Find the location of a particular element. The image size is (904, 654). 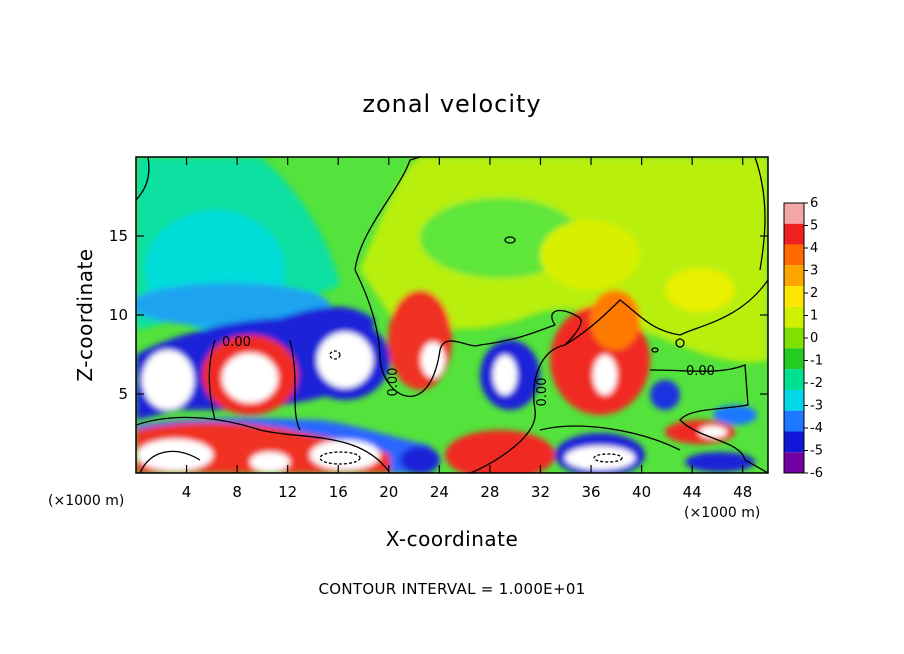

x-unit-label-right: (×1000 m) is located at coordinates (722, 513).